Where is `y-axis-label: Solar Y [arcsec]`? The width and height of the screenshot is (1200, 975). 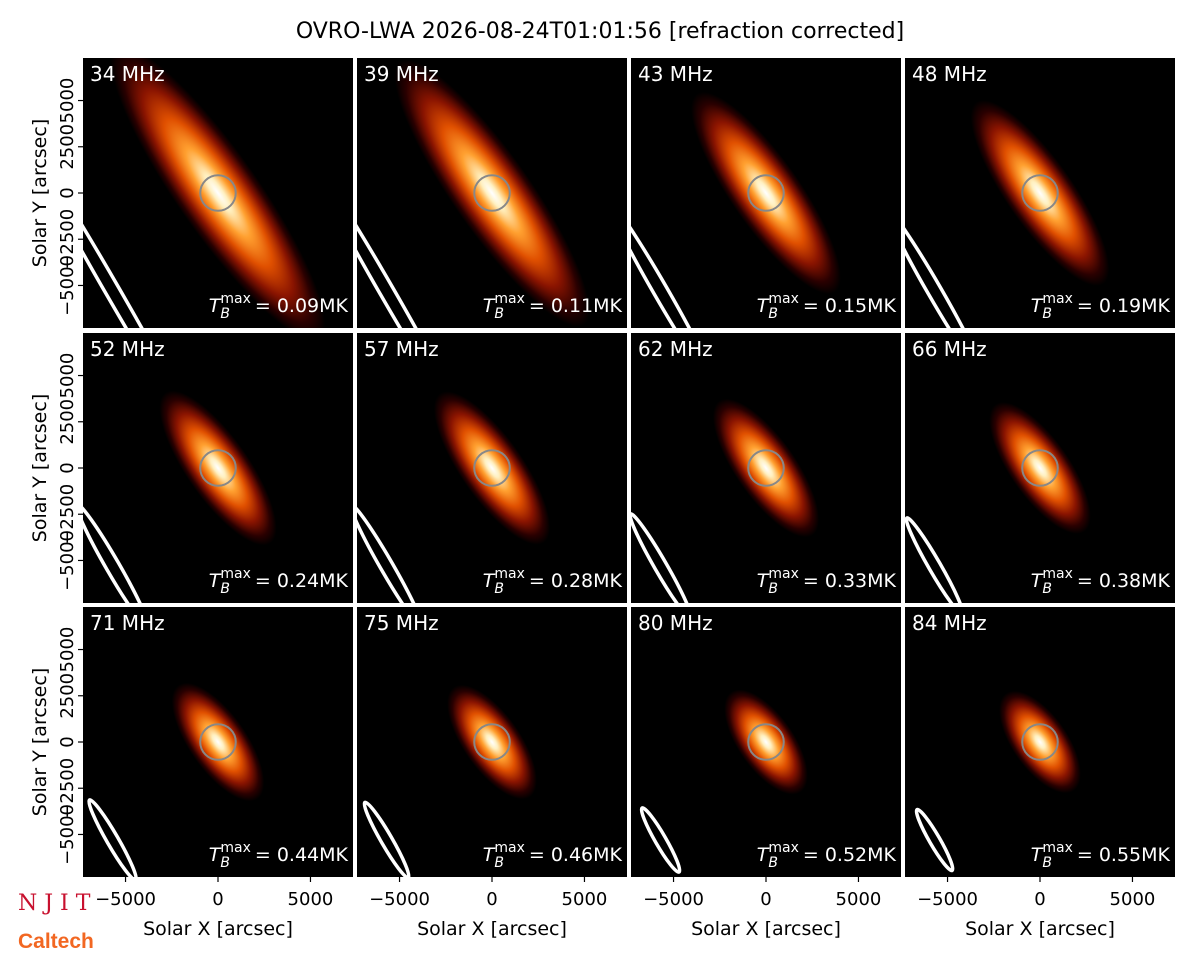
y-axis-label: Solar Y [arcsec] is located at coordinates (40, 193).